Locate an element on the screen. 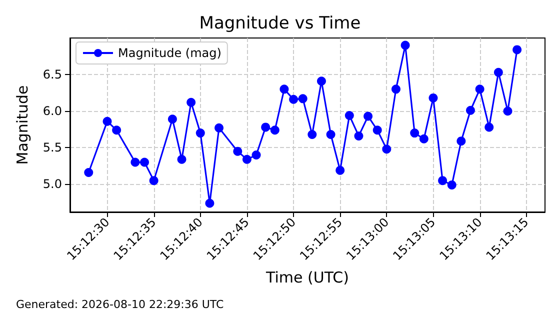 The height and width of the screenshot is (314, 560). text: Generated: 2026-08-10 22:29:36 UTC is located at coordinates (120, 304).